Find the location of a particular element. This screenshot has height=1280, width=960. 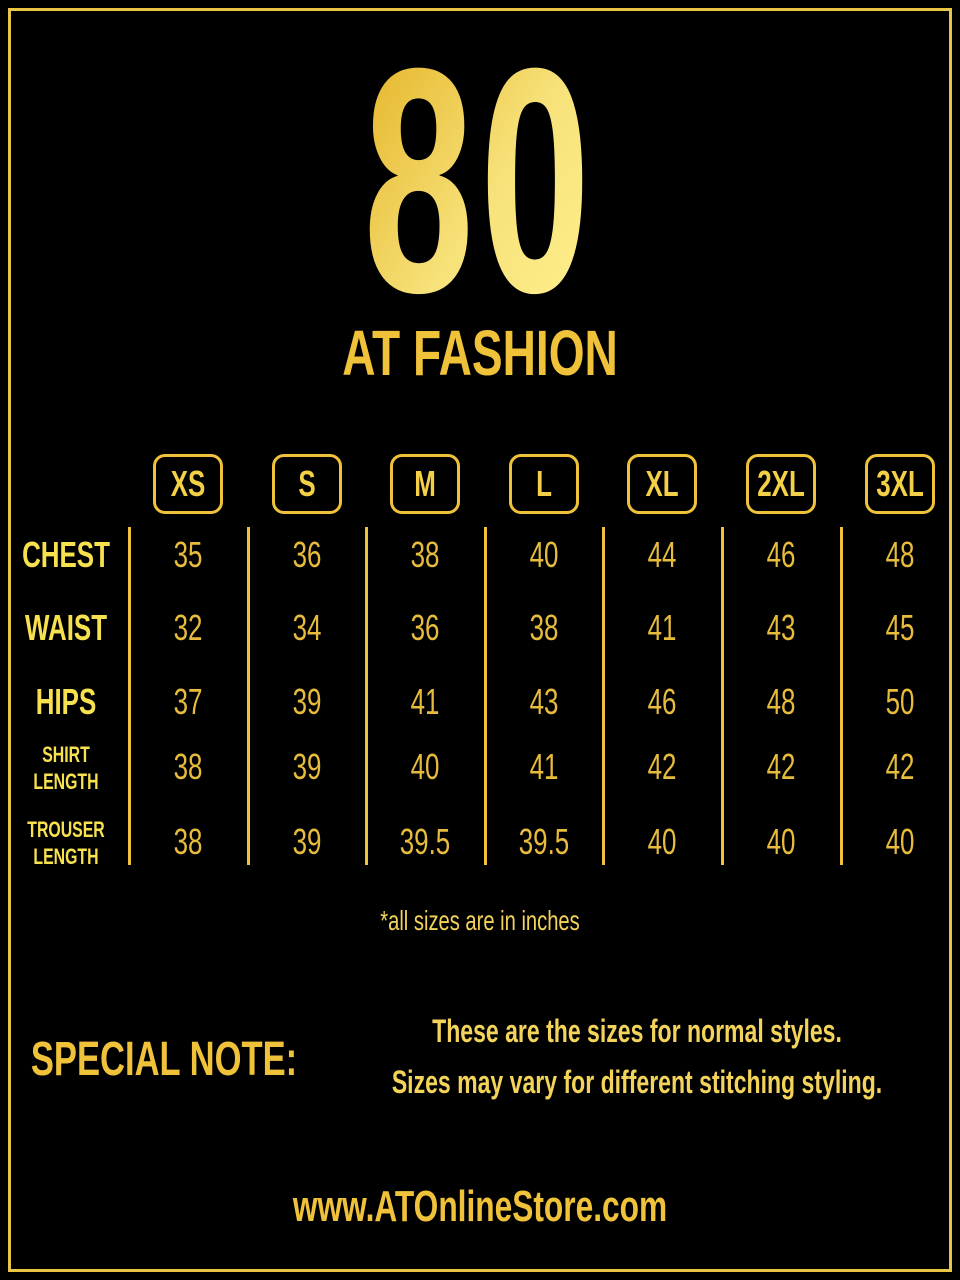

size-header: 2XL is located at coordinates (781, 484).